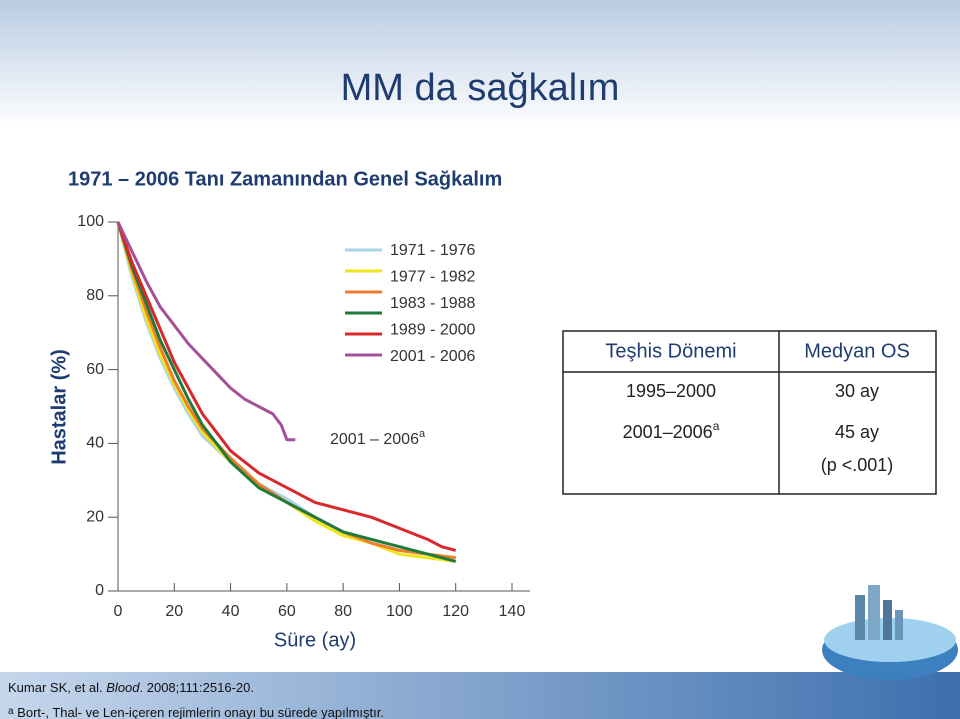 The image size is (960, 719). Describe the element at coordinates (433, 277) in the screenshot. I see `legend-label: 1977 - 1982` at that location.